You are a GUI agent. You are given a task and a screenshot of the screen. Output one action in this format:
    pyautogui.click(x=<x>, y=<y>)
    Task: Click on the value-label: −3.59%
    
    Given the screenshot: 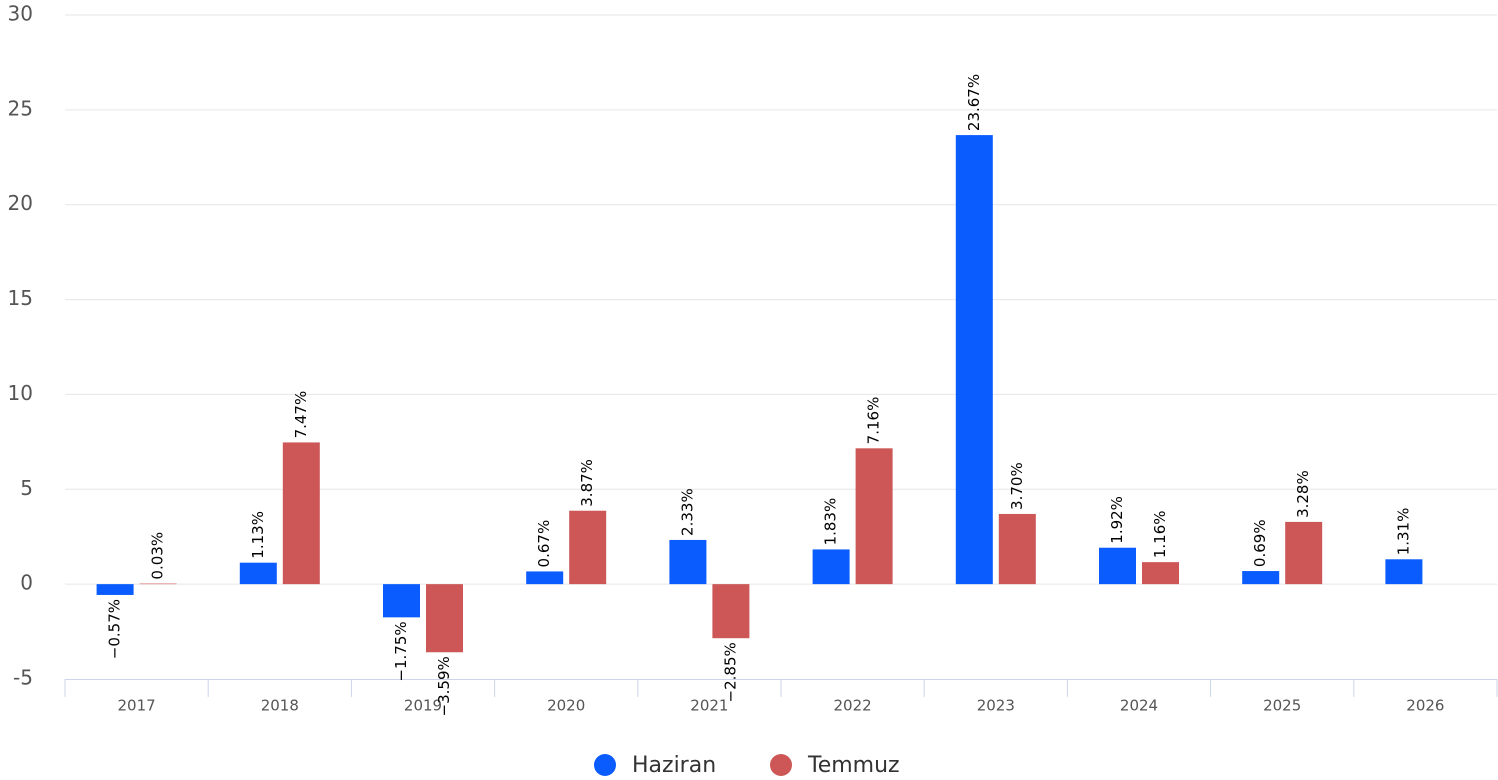 What is the action you would take?
    pyautogui.click(x=444, y=686)
    